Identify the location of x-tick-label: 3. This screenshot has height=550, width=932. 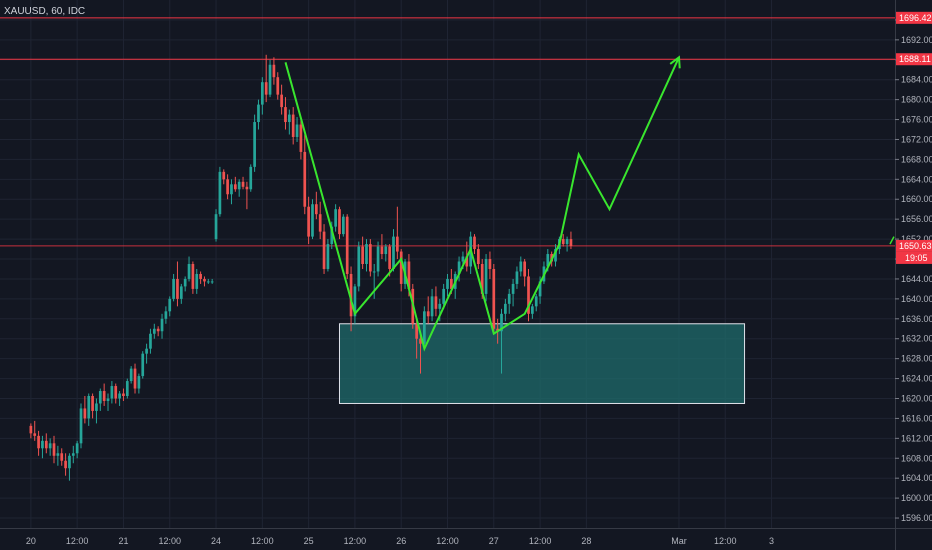
(771, 541).